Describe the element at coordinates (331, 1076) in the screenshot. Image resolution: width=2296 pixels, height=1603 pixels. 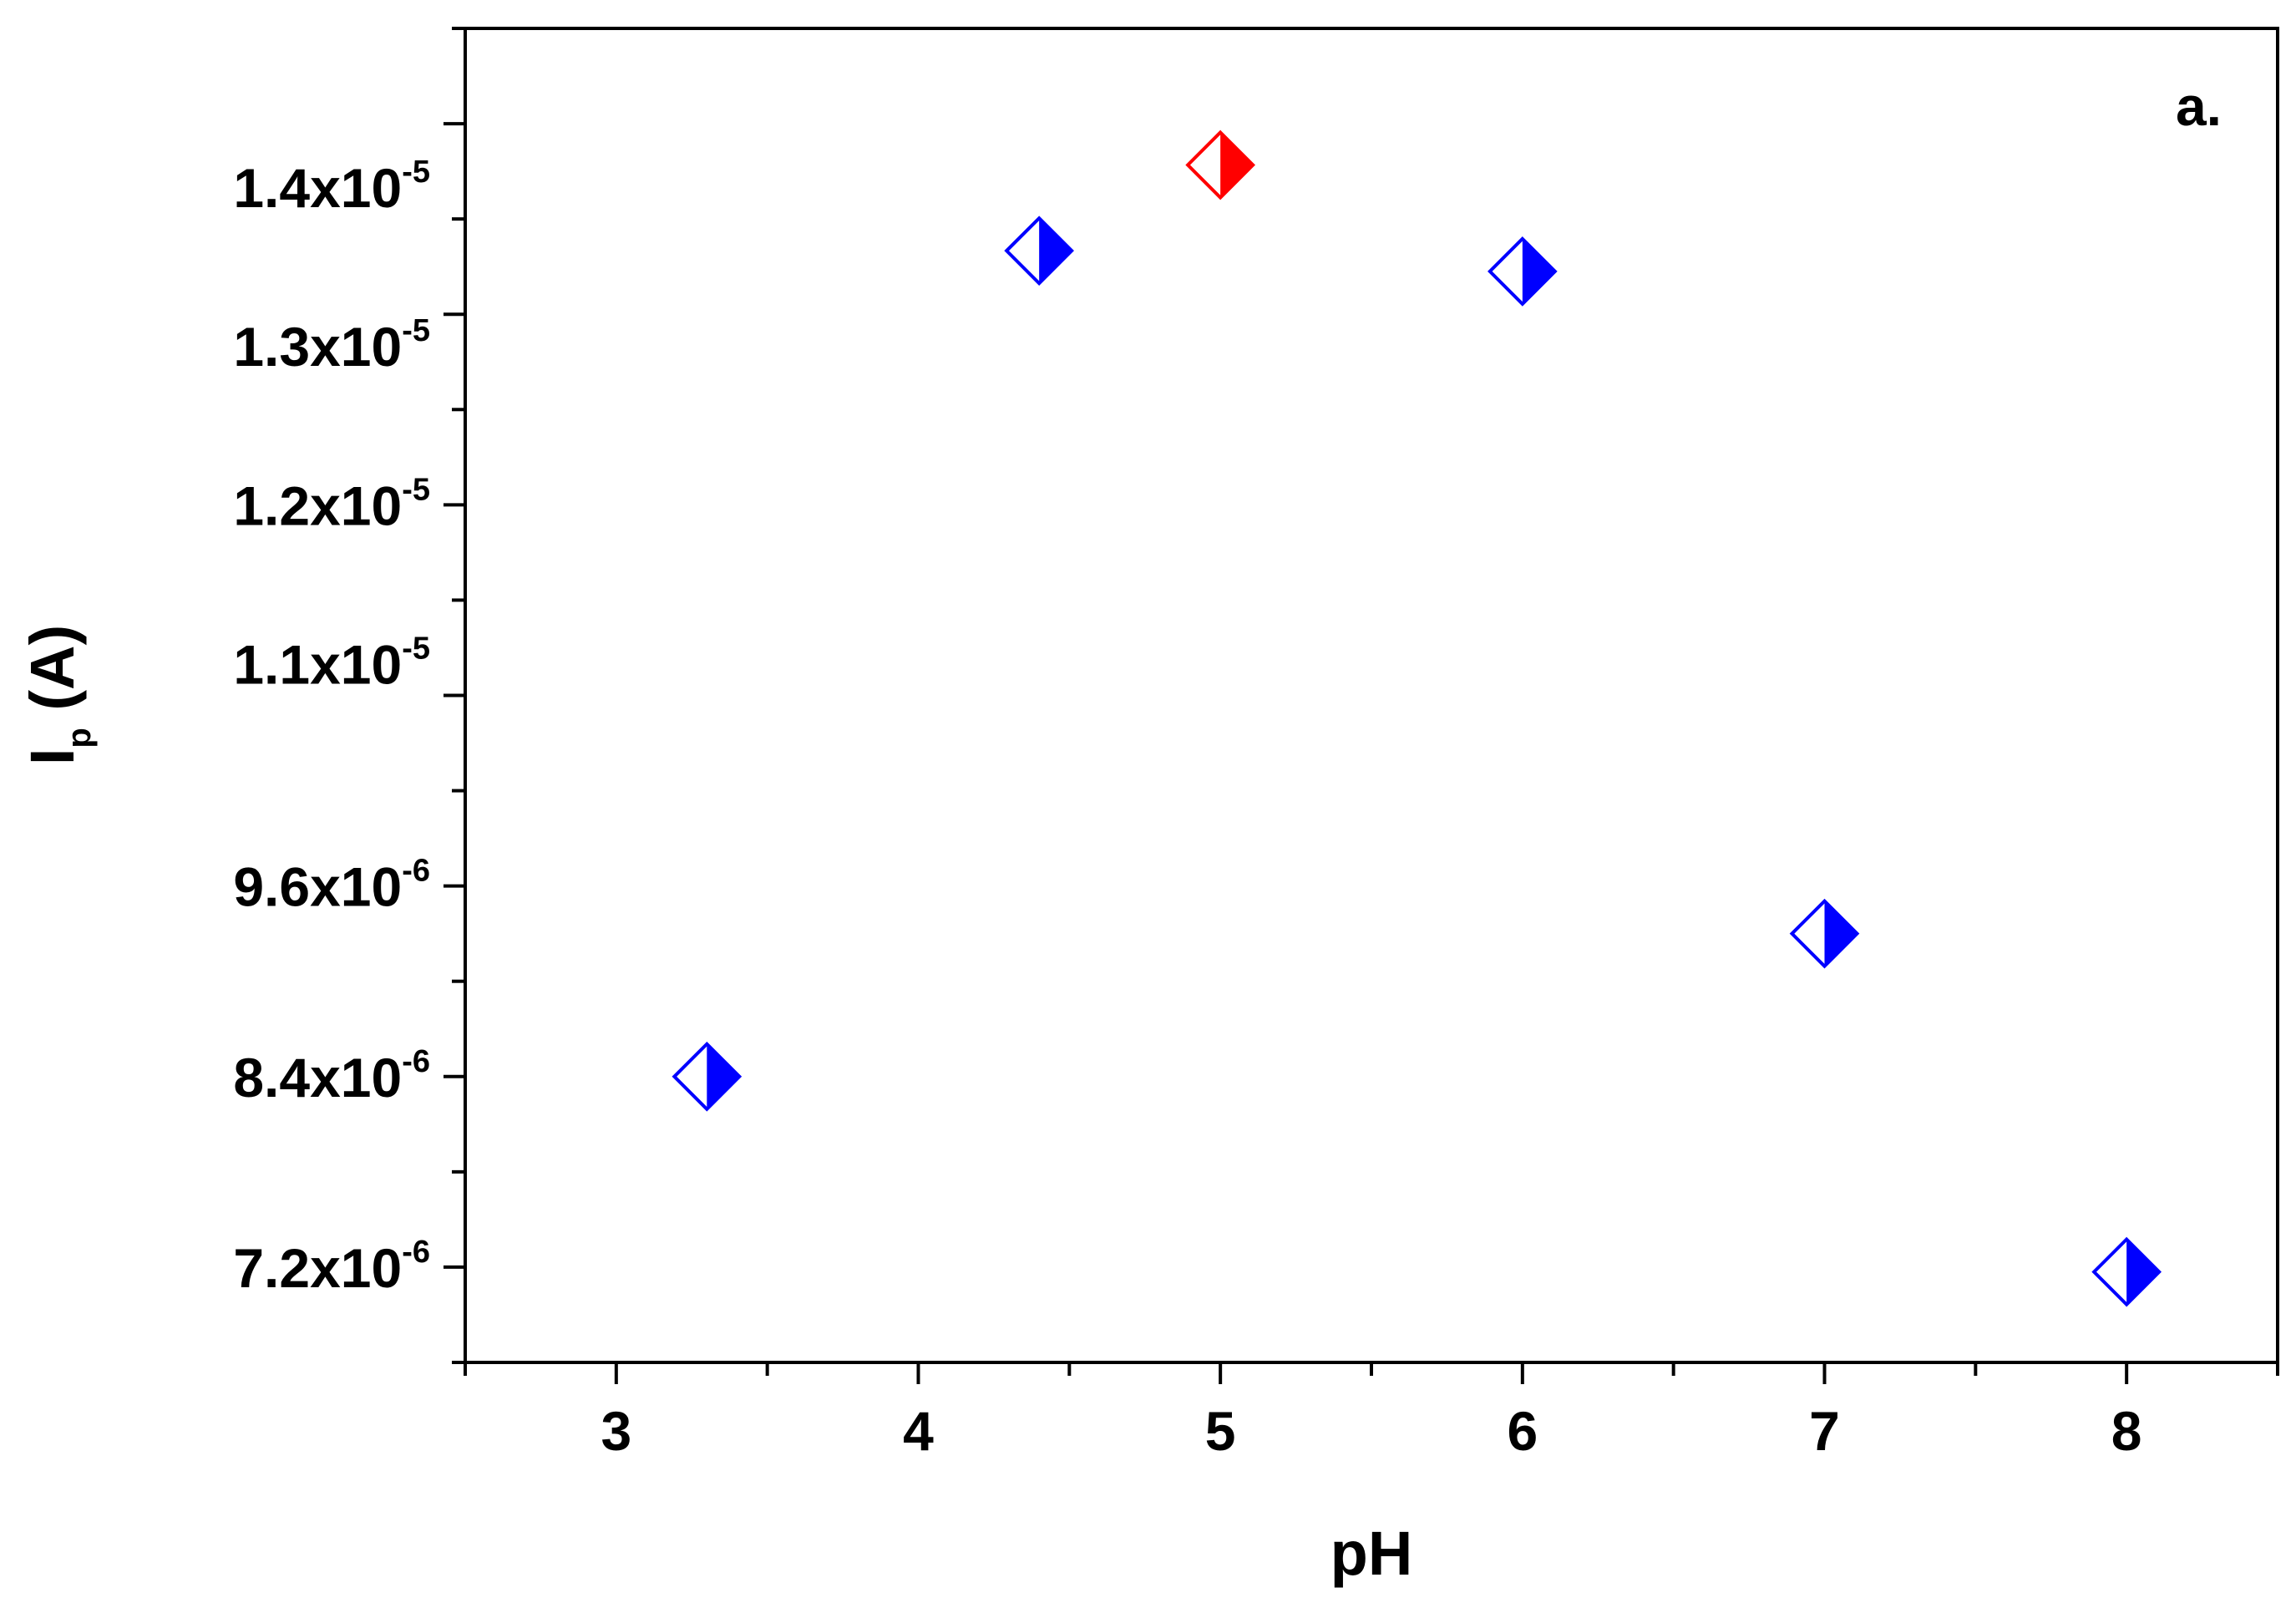
I see `y-tick-label: 8.4x10⁻⁶` at that location.